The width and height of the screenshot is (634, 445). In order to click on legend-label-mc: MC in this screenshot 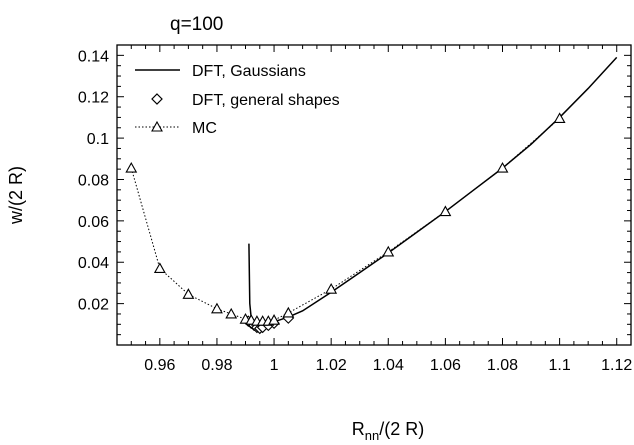, I will do `click(204, 128)`.